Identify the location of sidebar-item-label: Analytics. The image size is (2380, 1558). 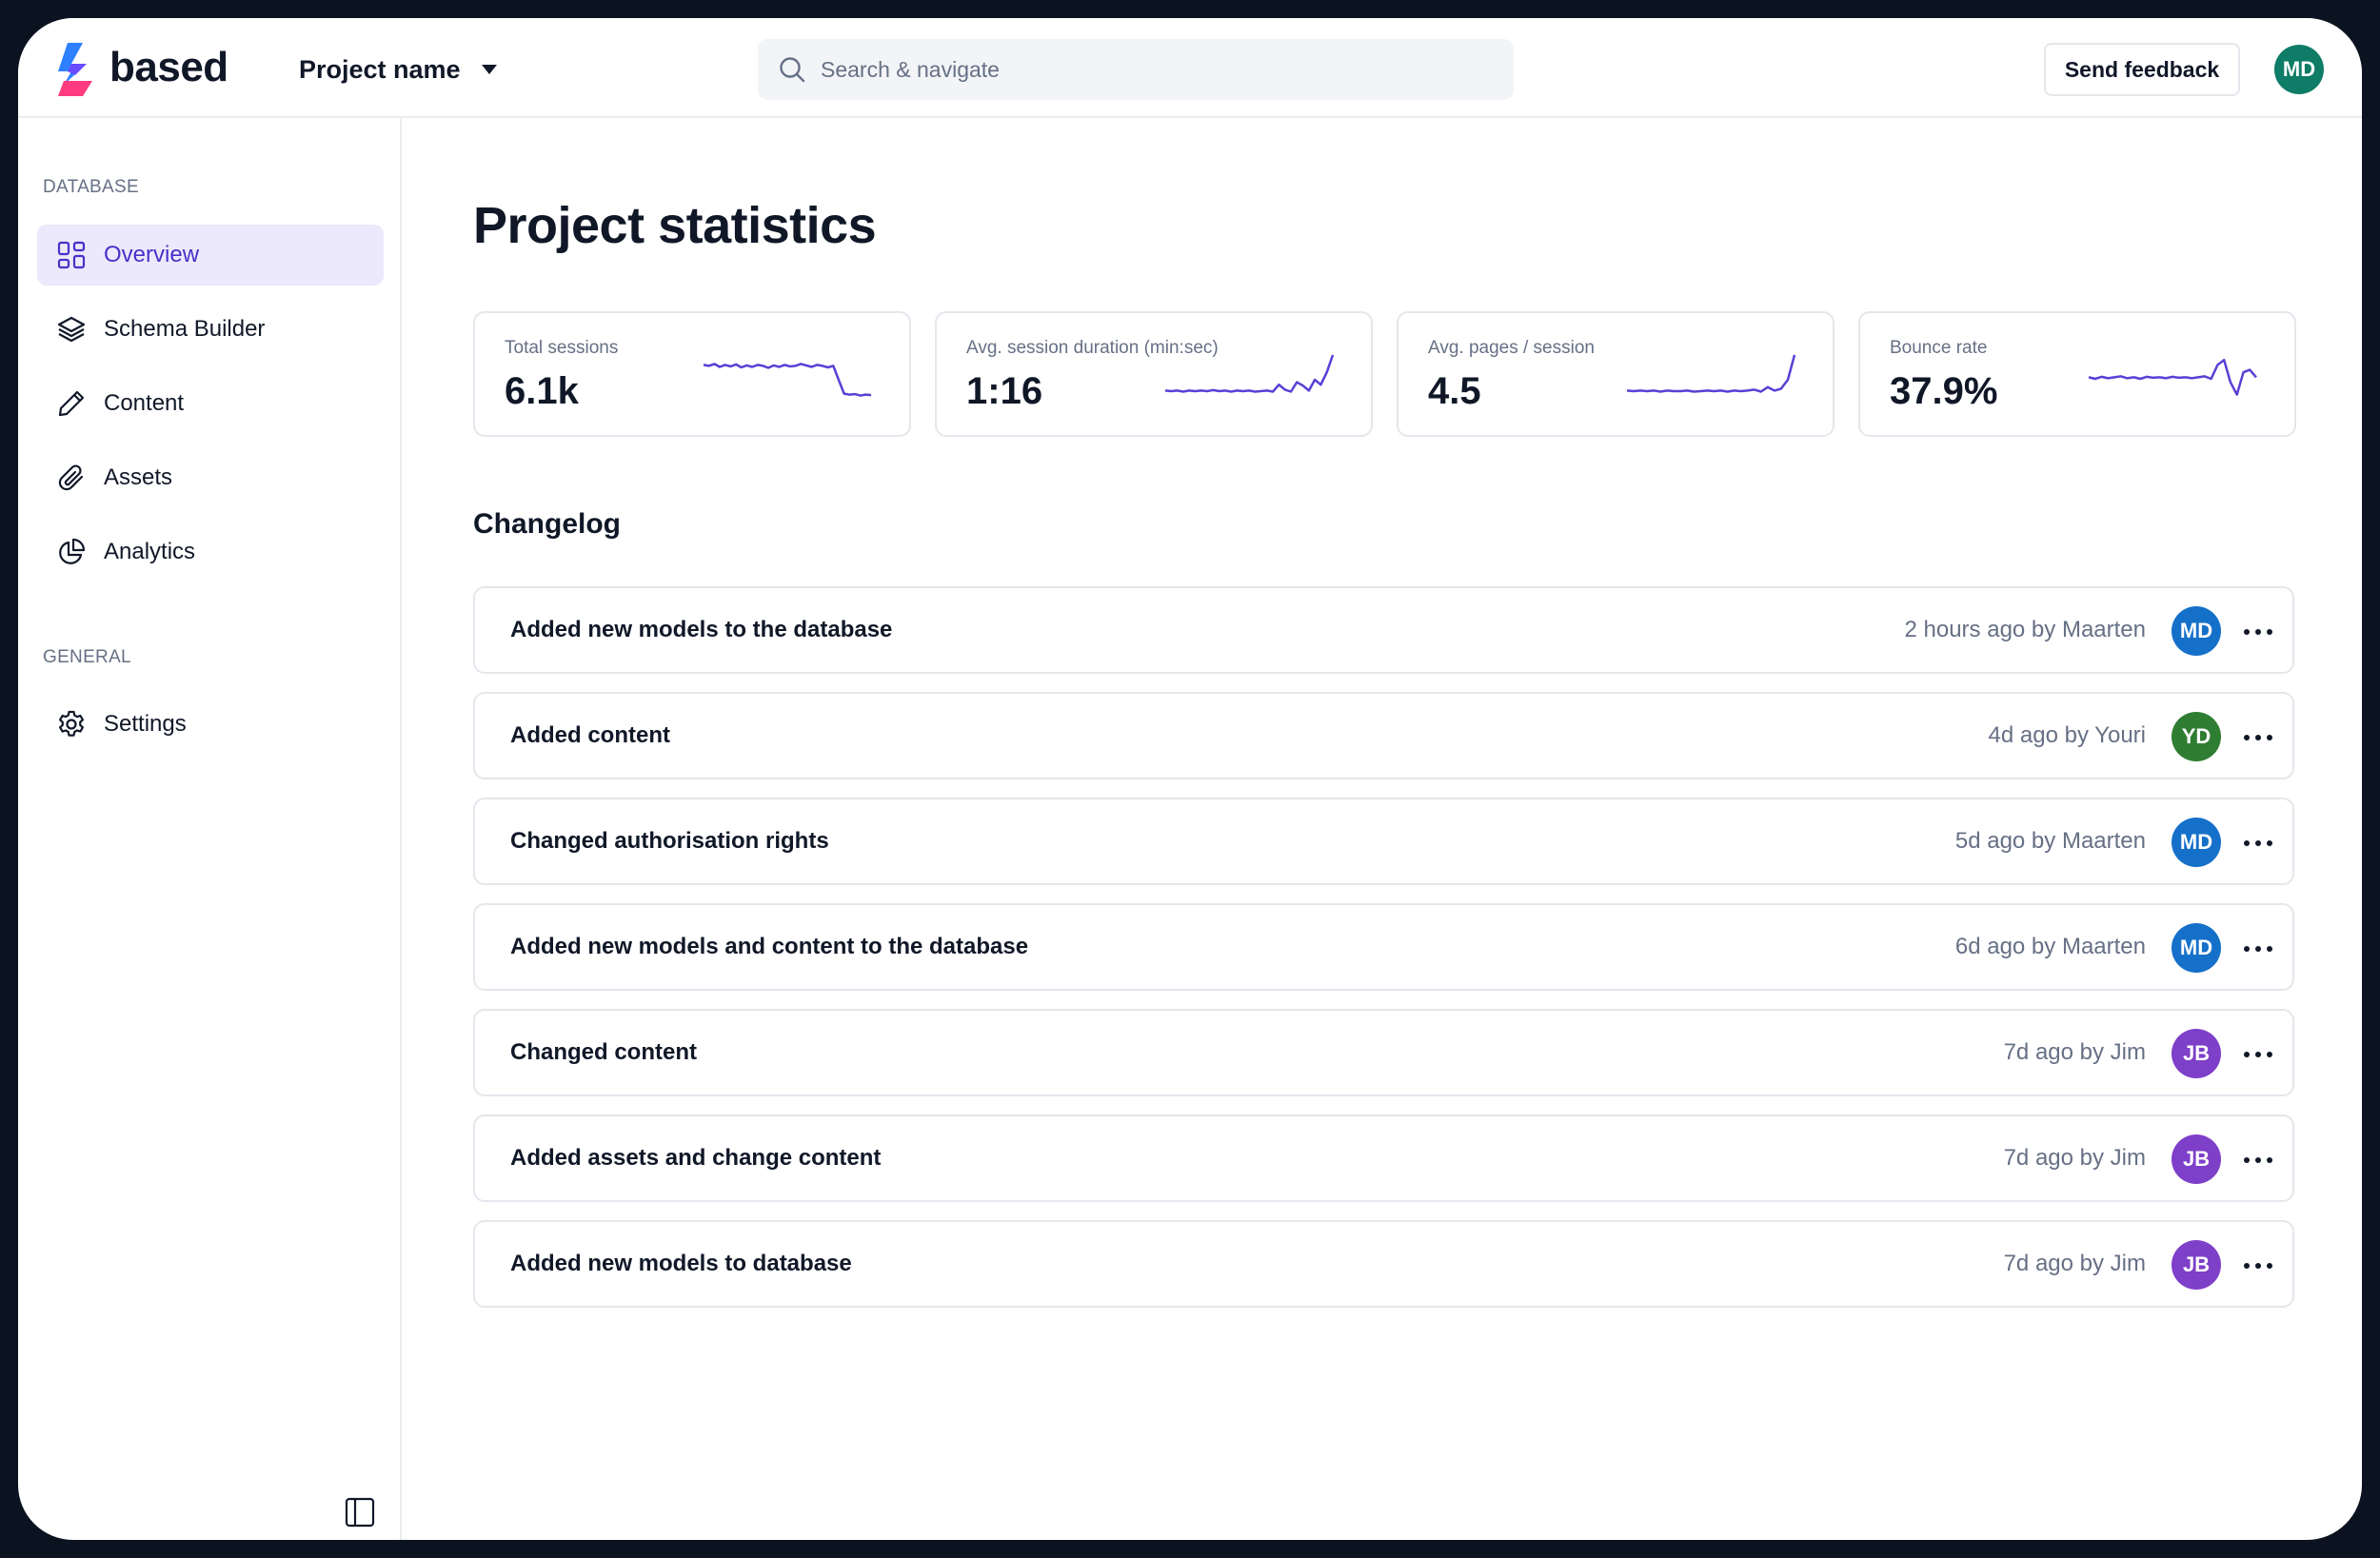
(150, 552).